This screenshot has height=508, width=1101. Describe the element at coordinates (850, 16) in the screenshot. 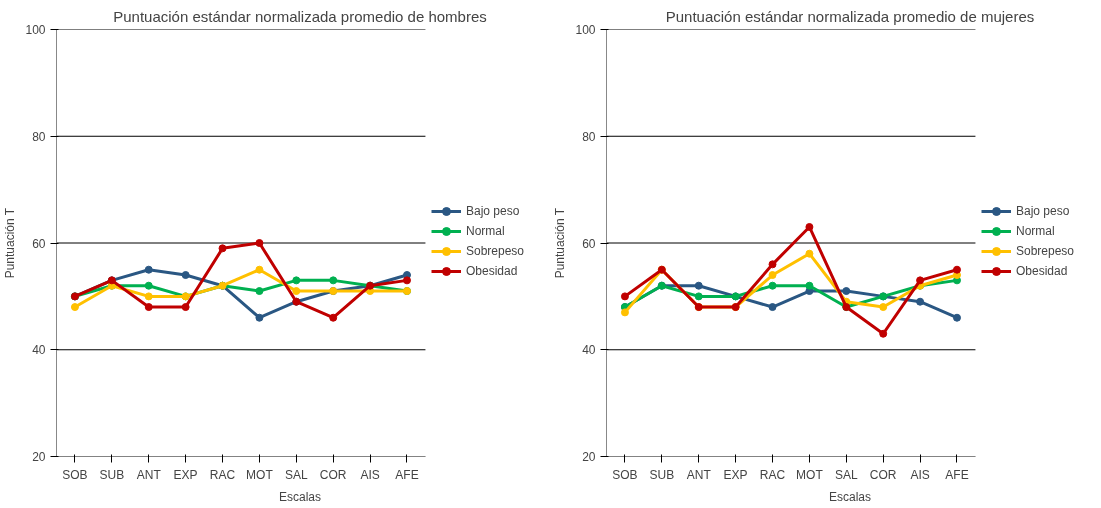

I see `chart-title: Puntuación estándar normalizada promedio de mujeres` at that location.